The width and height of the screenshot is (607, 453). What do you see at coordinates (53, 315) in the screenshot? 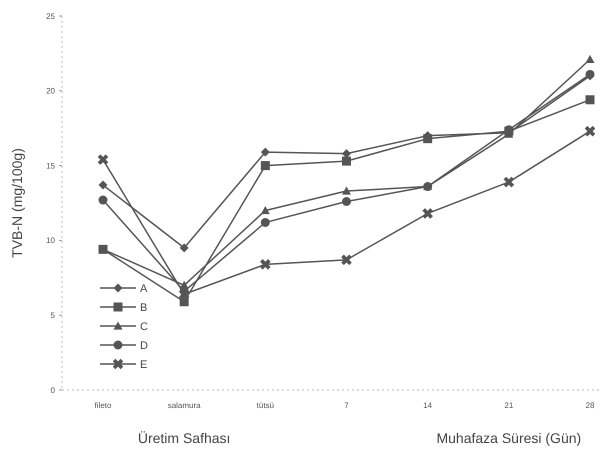
I see `y-tick-label: 5` at bounding box center [53, 315].